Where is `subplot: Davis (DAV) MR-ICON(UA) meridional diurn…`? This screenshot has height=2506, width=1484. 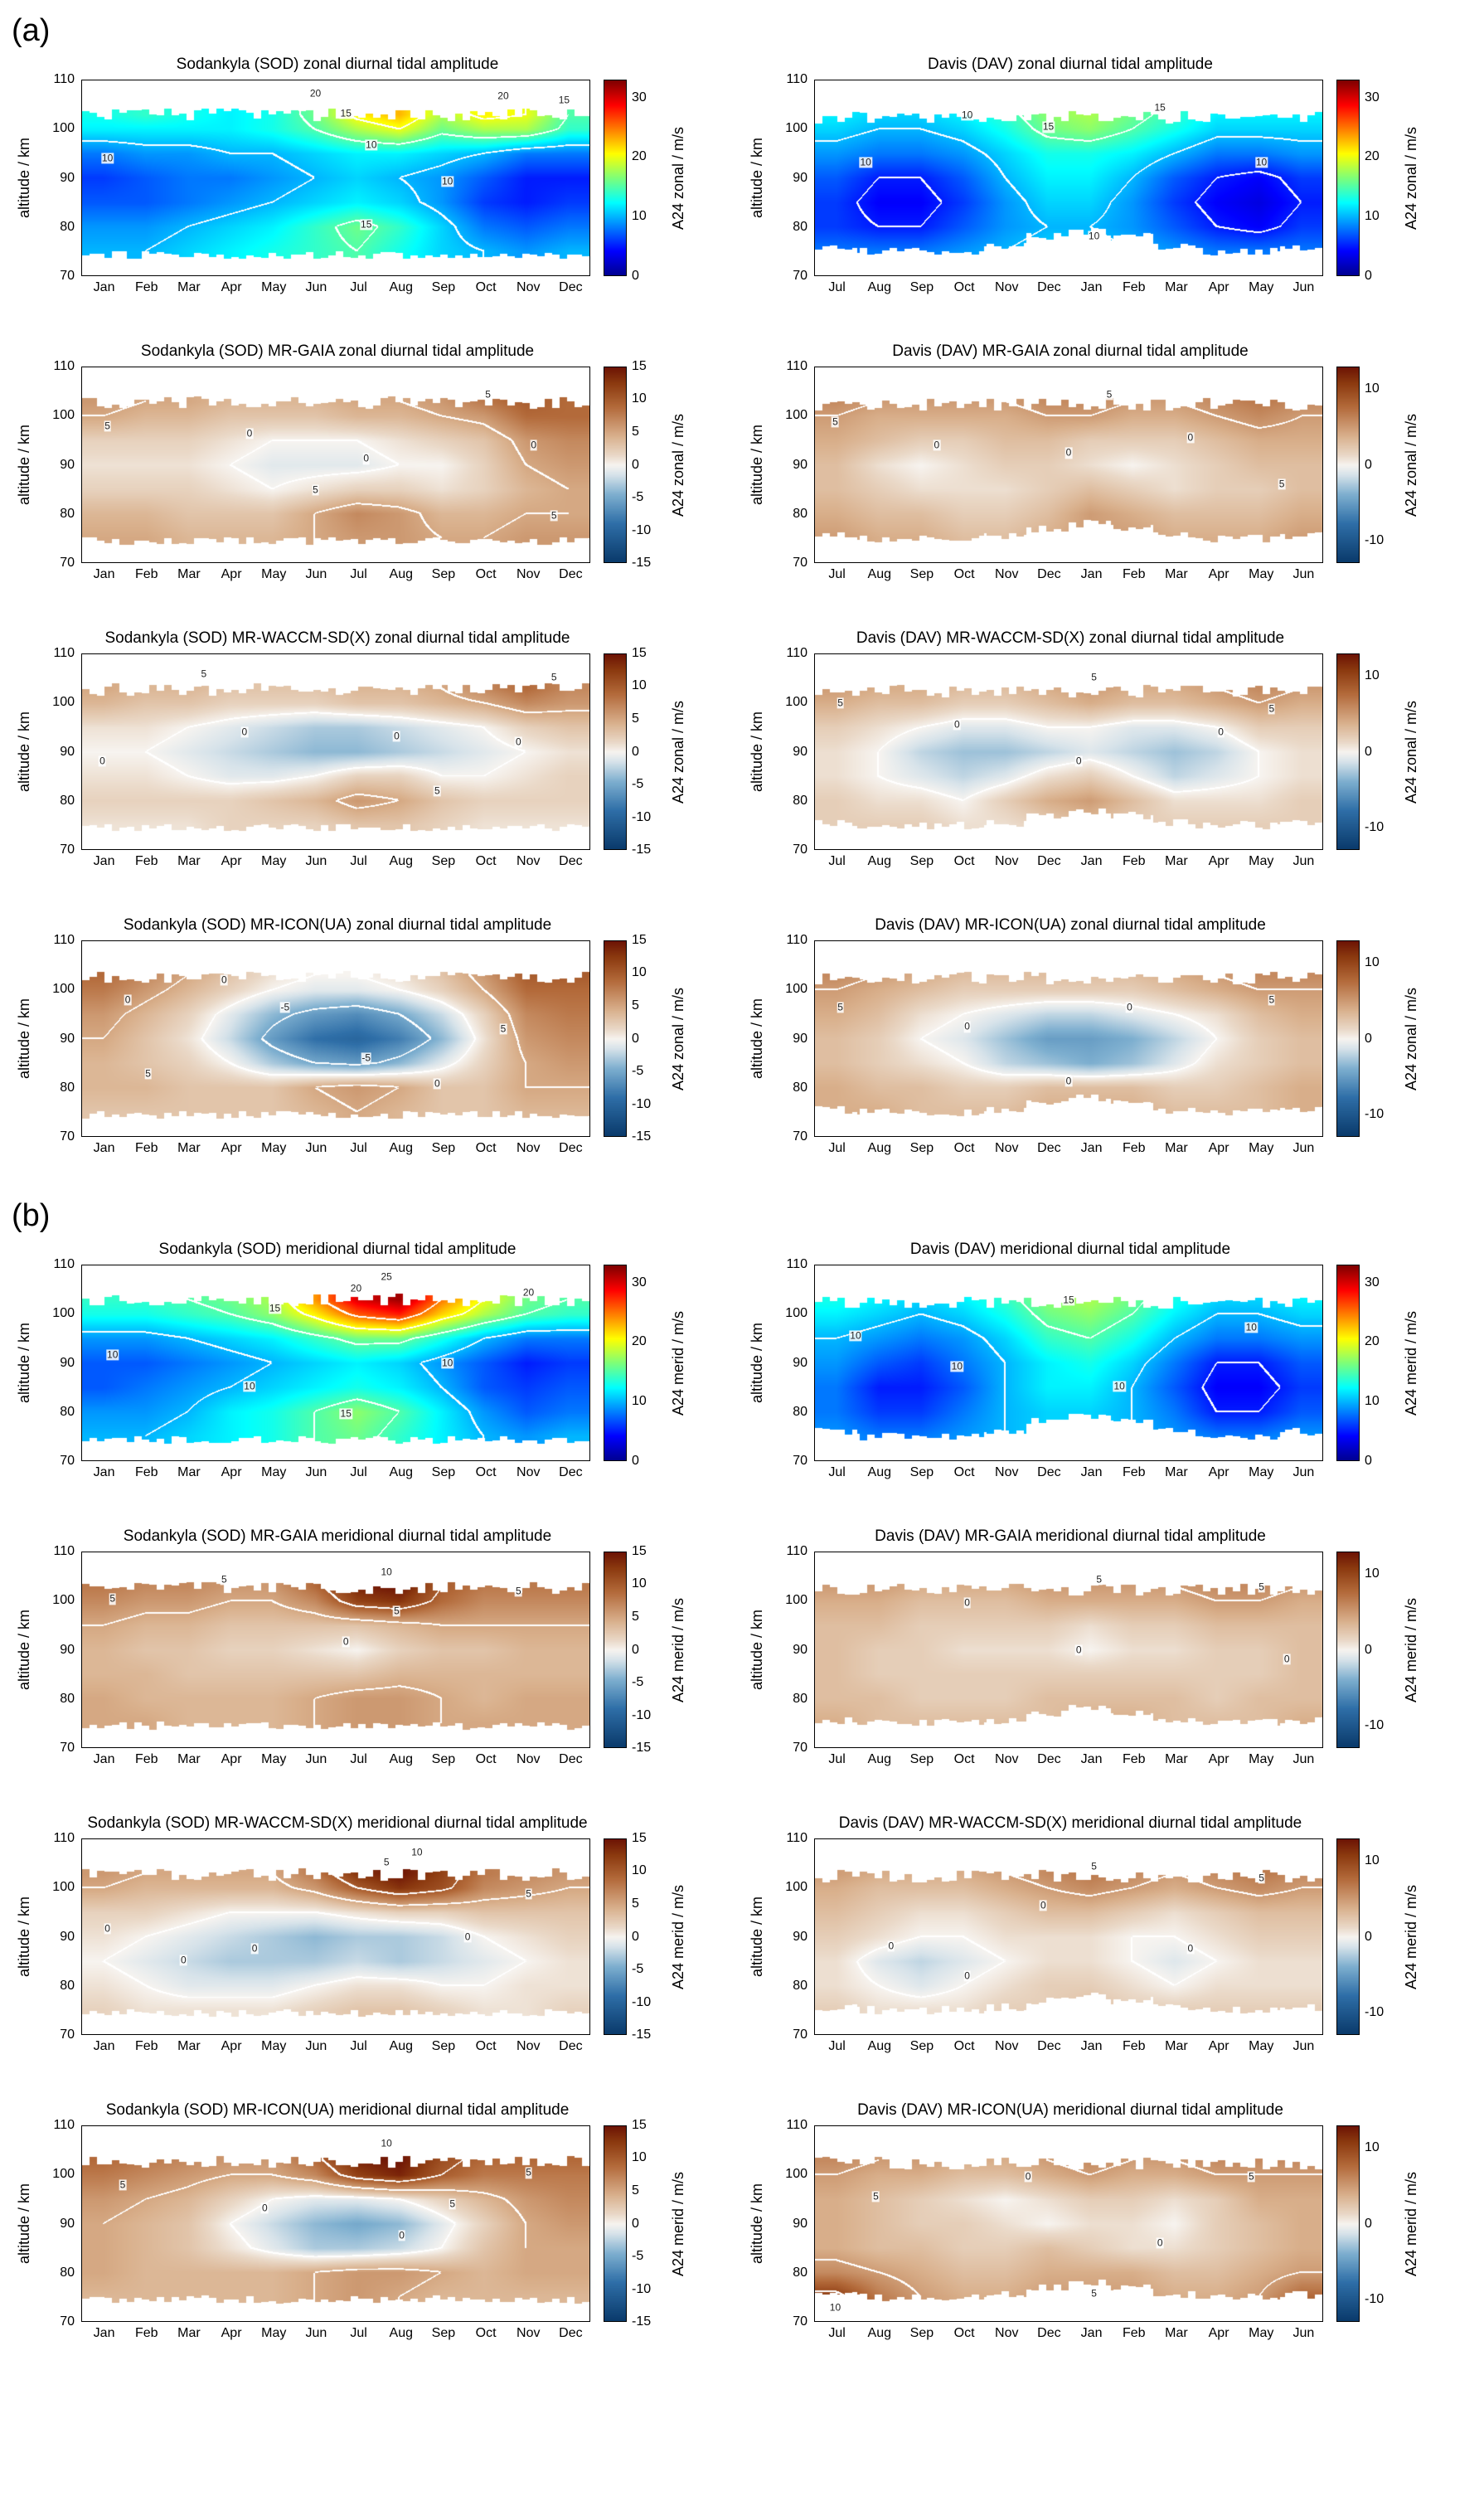
subplot: Davis (DAV) MR-ICON(UA) meridional diurn… is located at coordinates (1113, 2223).